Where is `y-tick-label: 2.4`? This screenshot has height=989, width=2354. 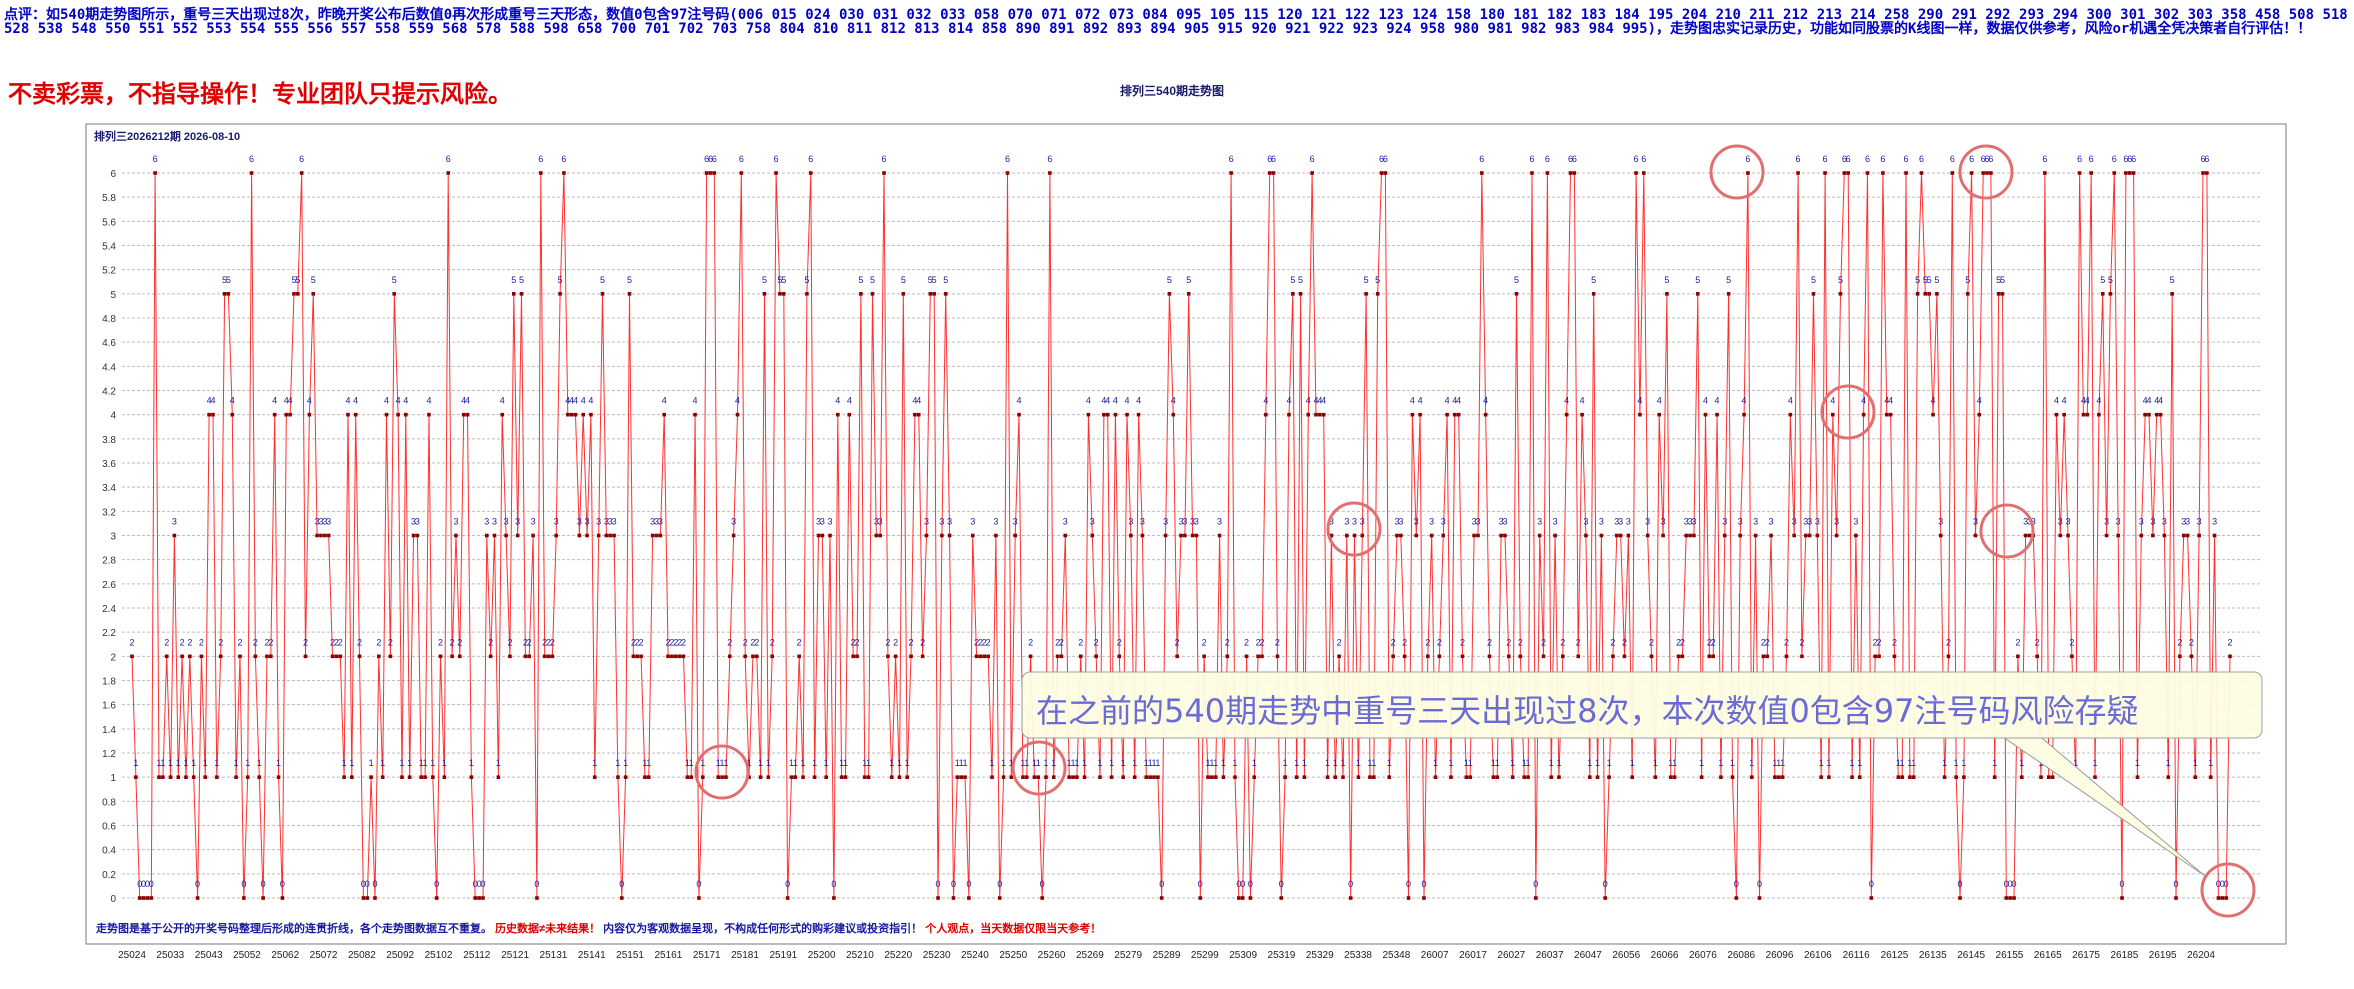 y-tick-label: 2.4 is located at coordinates (109, 609).